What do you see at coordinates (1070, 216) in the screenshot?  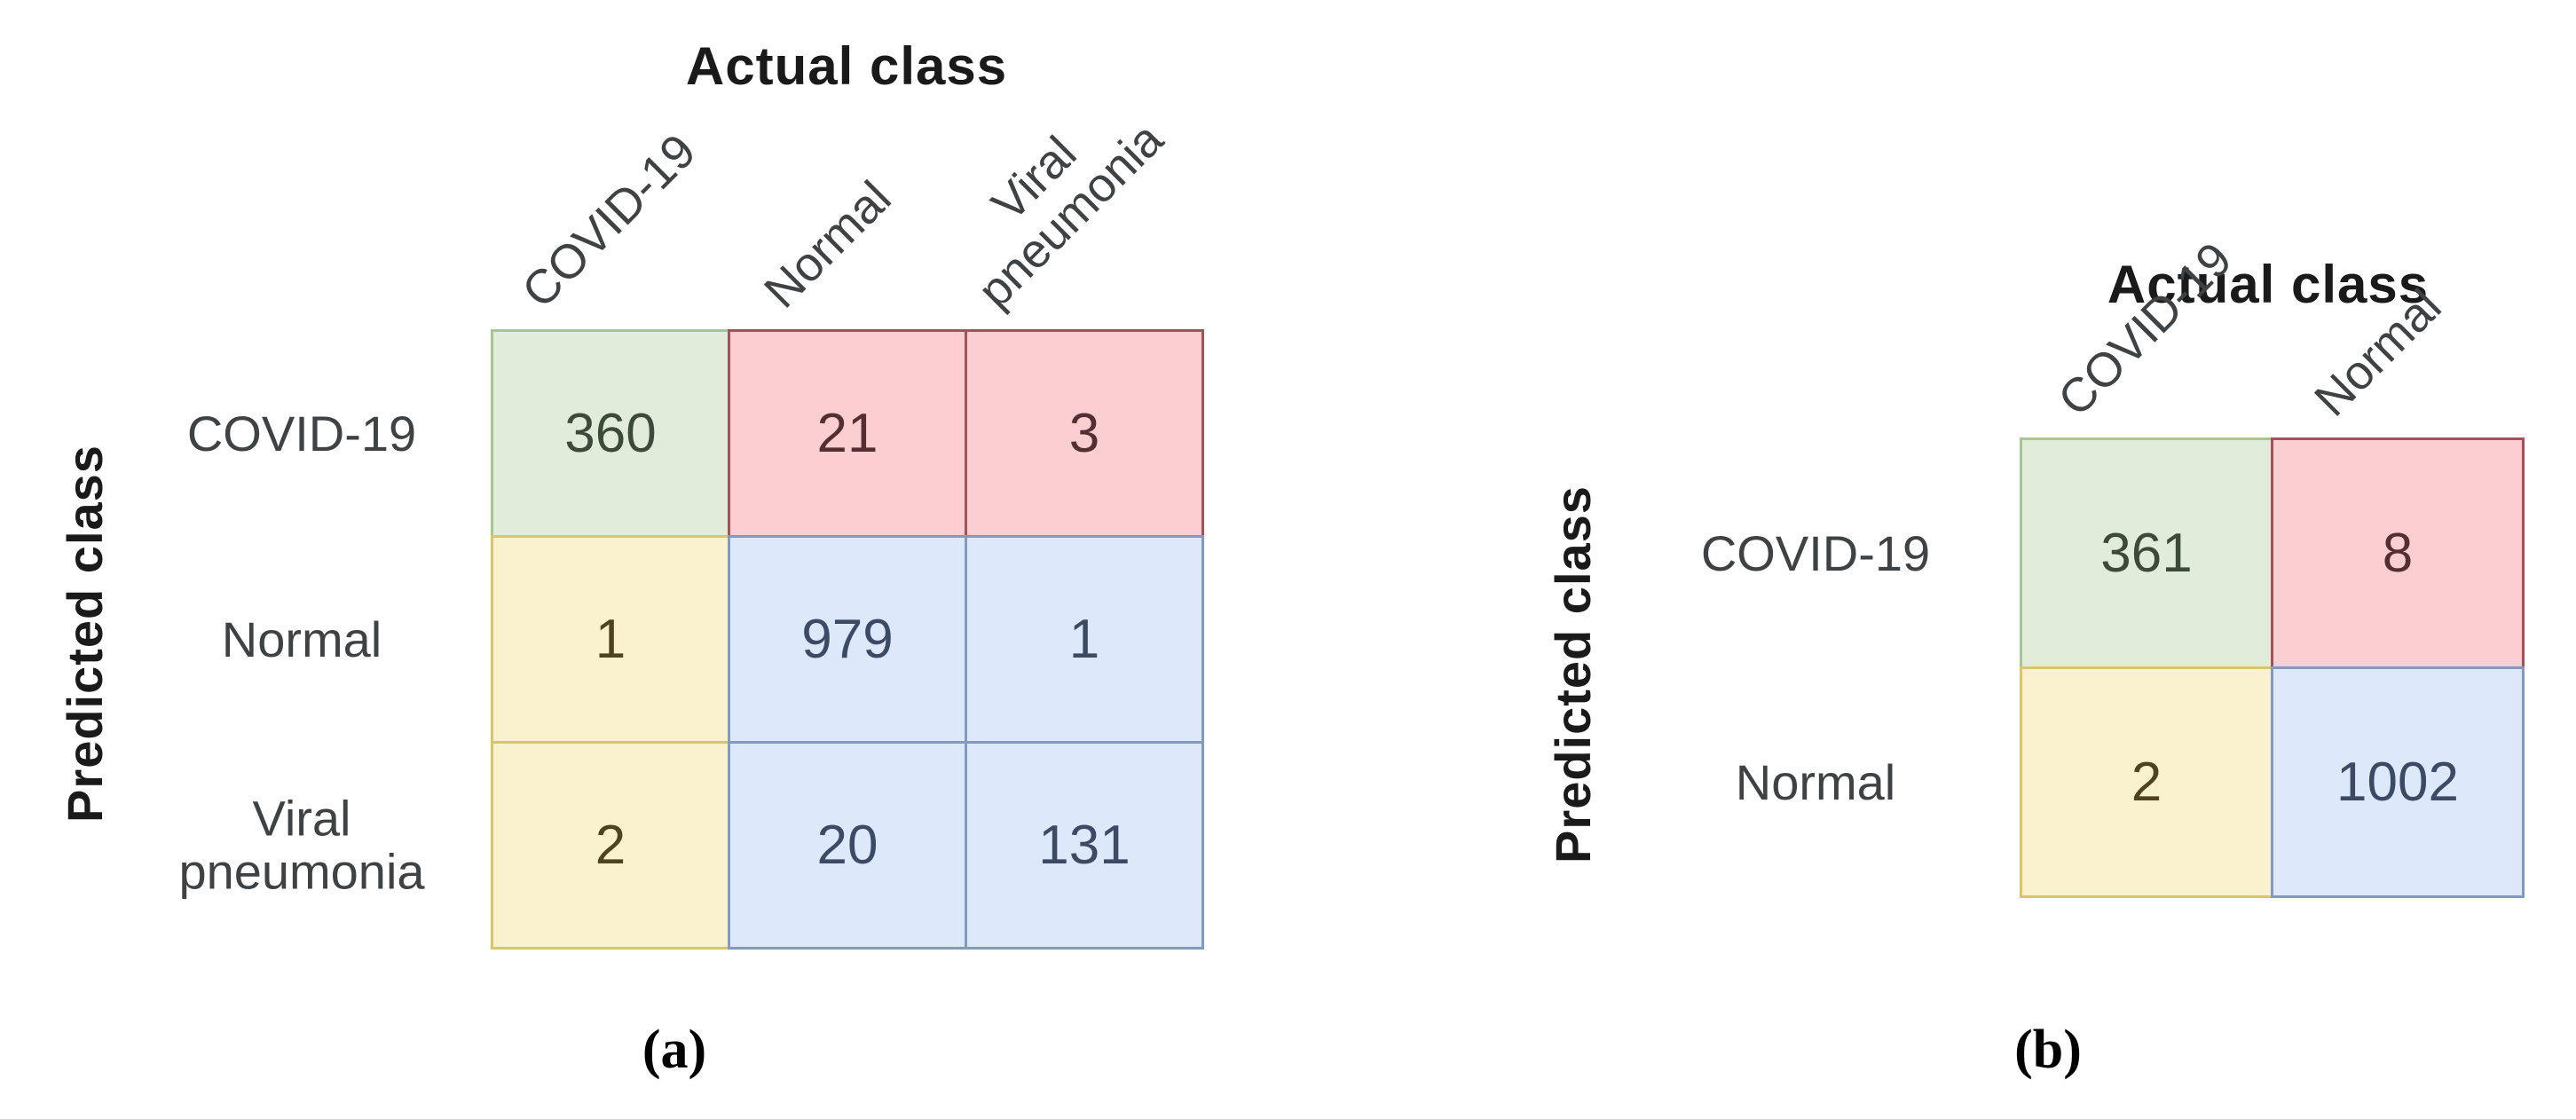 I see `col-header-a-2: Viral pneumonia` at bounding box center [1070, 216].